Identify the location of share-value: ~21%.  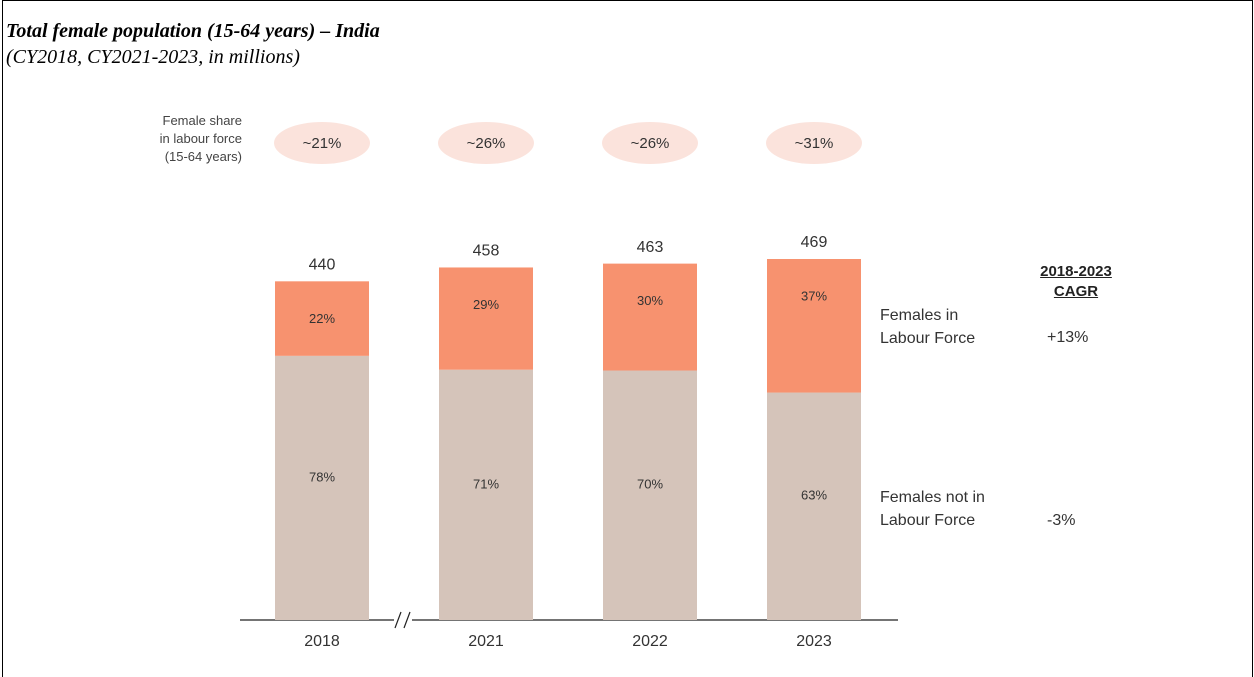
(322, 143).